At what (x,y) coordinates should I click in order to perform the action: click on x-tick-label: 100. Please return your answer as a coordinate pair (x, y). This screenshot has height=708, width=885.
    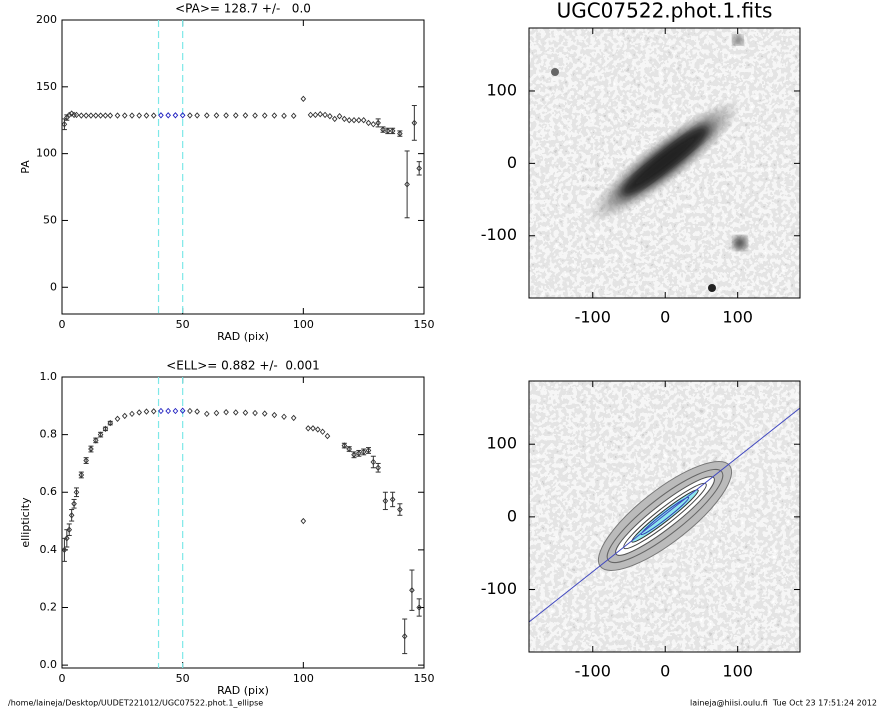
    Looking at the image, I should click on (303, 324).